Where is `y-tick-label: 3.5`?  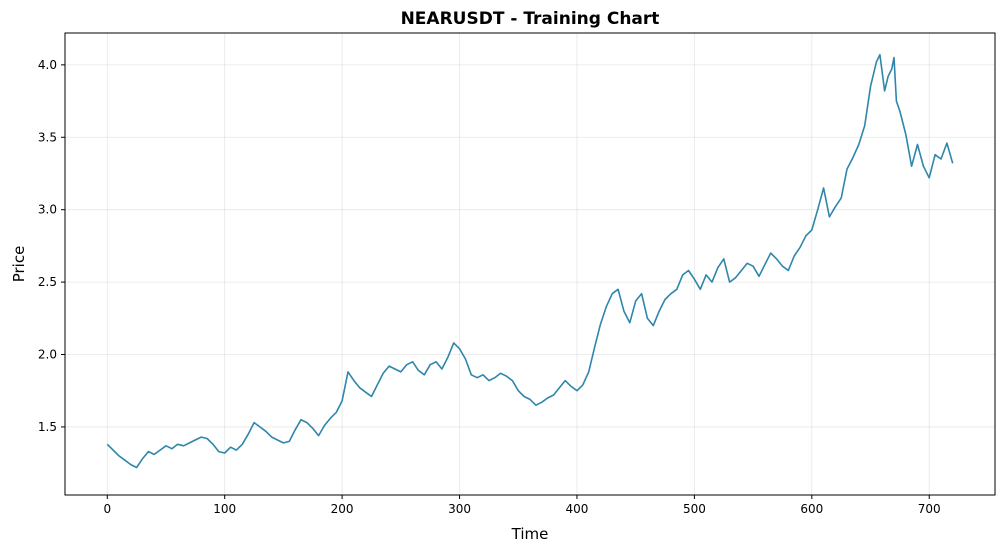
y-tick-label: 3.5 is located at coordinates (47, 137).